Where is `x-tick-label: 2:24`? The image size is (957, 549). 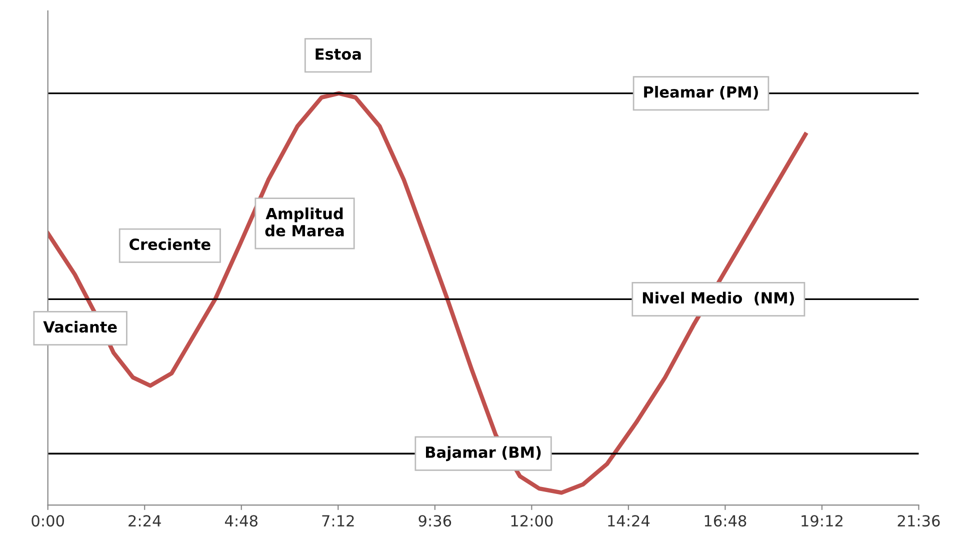
x-tick-label: 2:24 is located at coordinates (144, 520).